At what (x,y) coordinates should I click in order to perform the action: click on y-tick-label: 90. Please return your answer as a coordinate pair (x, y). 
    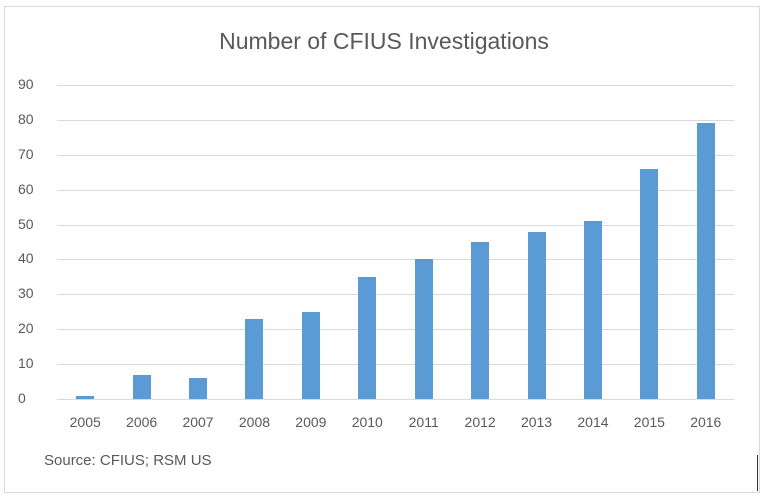
    Looking at the image, I should click on (26, 84).